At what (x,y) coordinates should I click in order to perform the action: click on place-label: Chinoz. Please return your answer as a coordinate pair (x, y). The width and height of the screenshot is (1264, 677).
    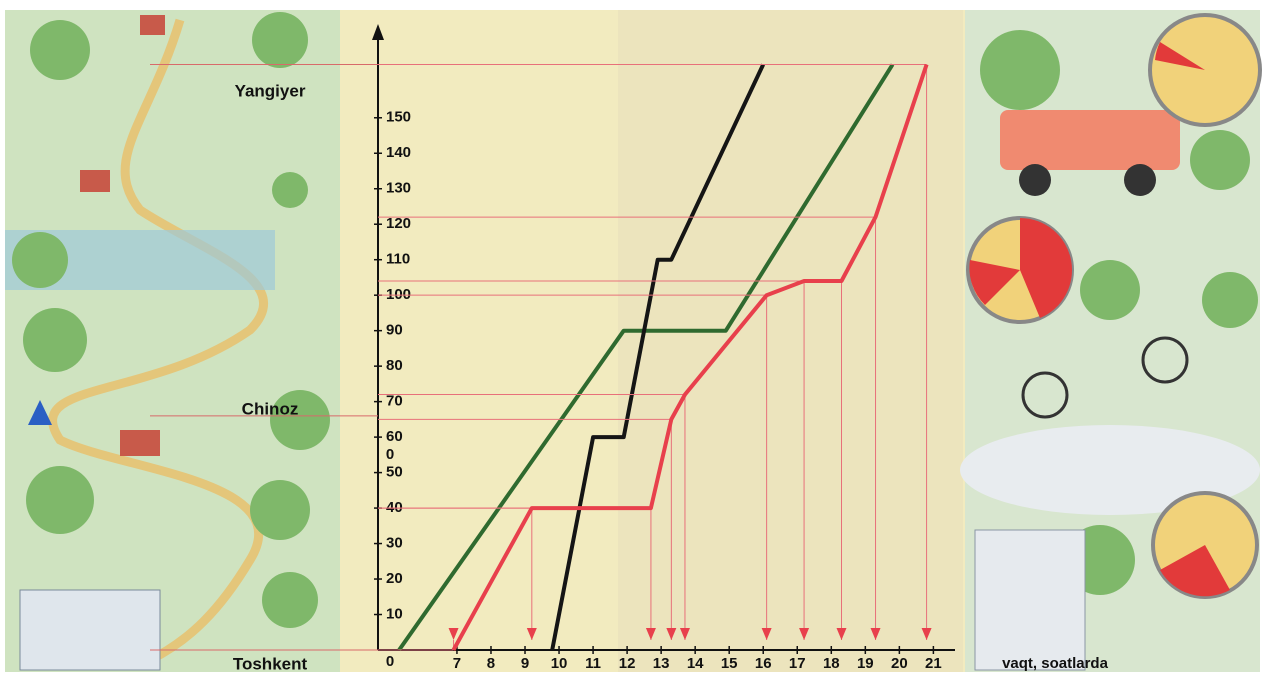
    Looking at the image, I should click on (270, 408).